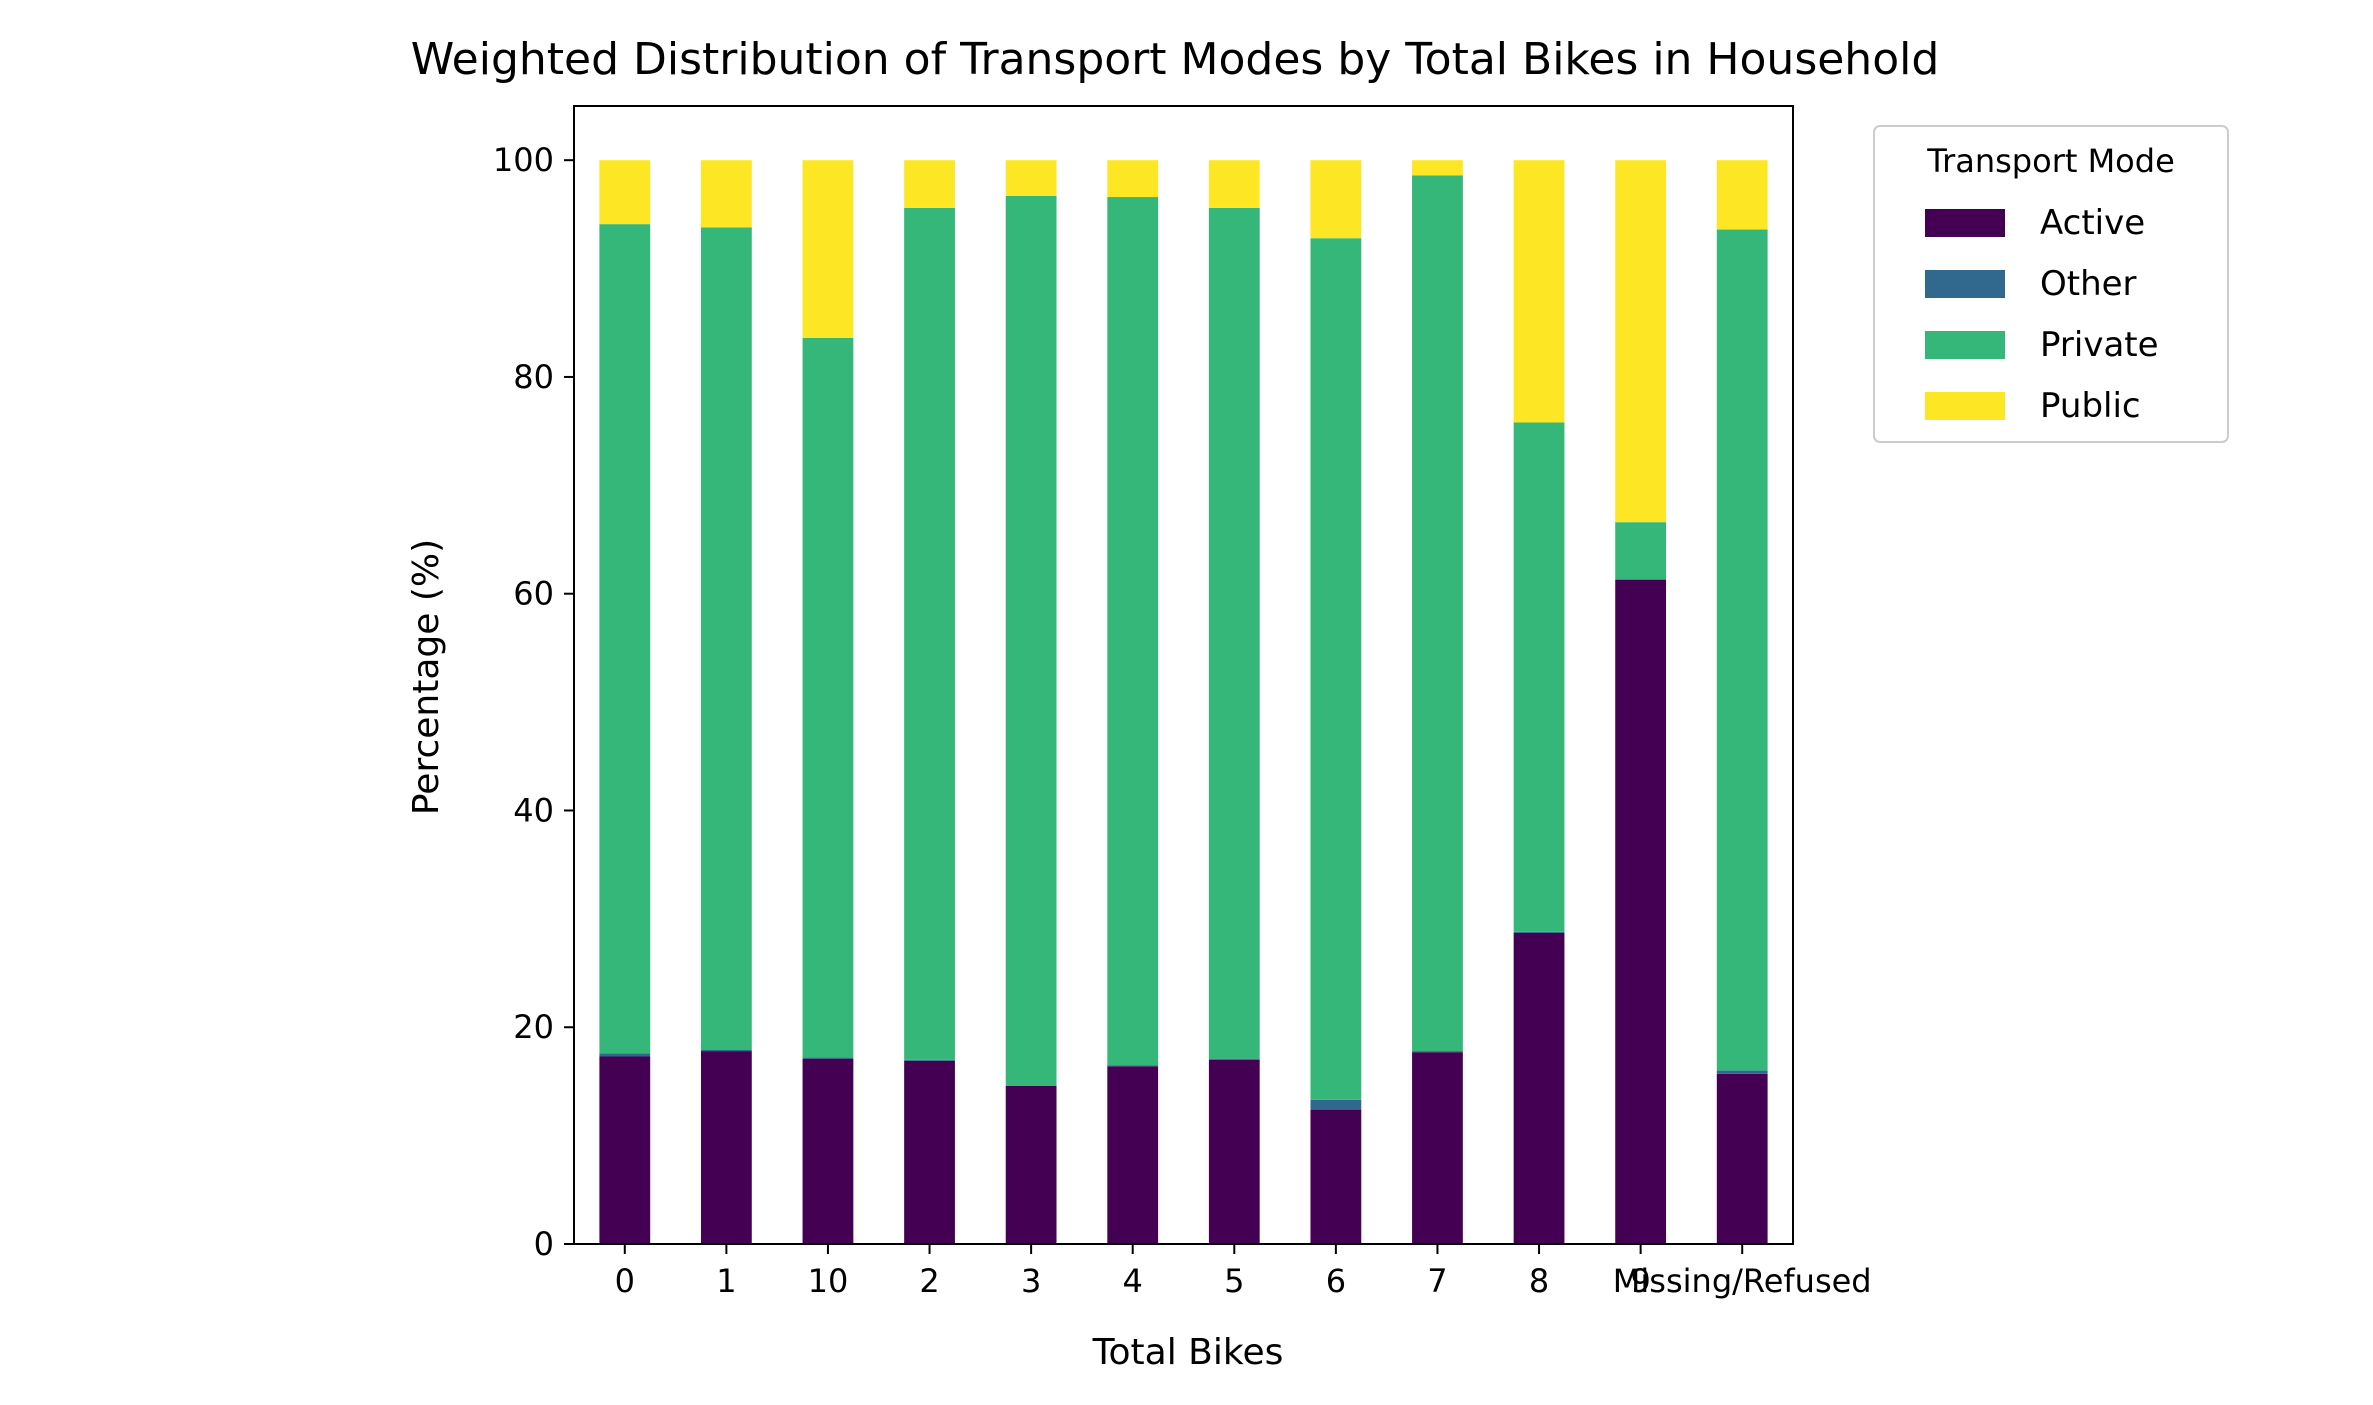  What do you see at coordinates (1336, 1281) in the screenshot?
I see `x-tick-label: 6` at bounding box center [1336, 1281].